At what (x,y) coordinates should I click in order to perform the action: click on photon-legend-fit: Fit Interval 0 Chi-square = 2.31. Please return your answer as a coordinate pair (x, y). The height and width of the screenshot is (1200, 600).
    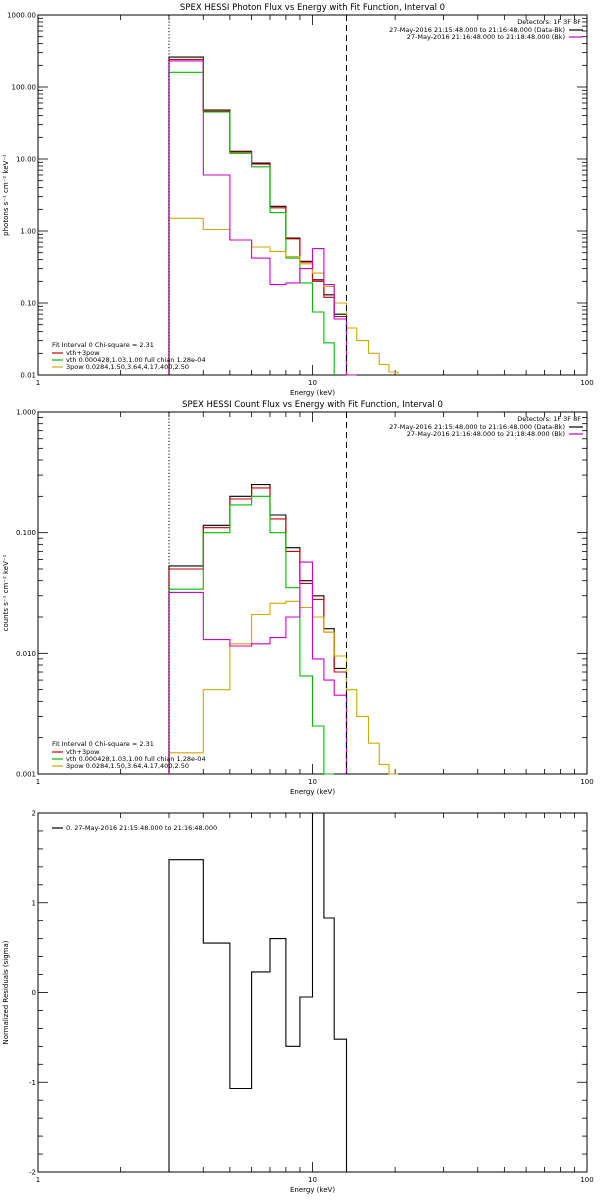
    Looking at the image, I should click on (103, 345).